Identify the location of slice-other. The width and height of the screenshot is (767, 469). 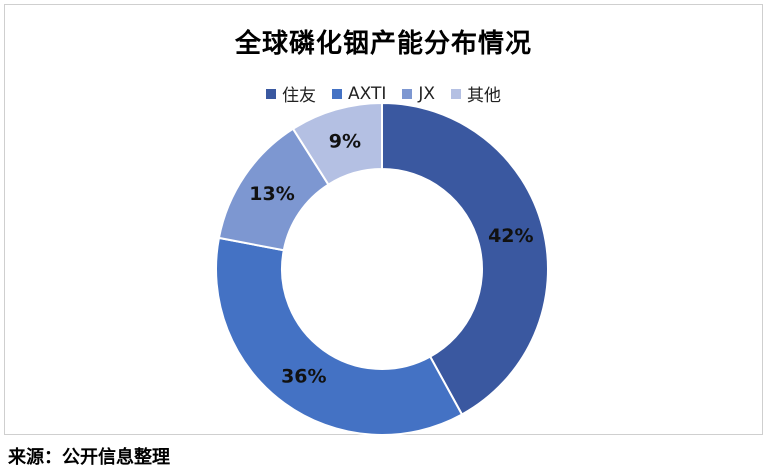
(337, 143).